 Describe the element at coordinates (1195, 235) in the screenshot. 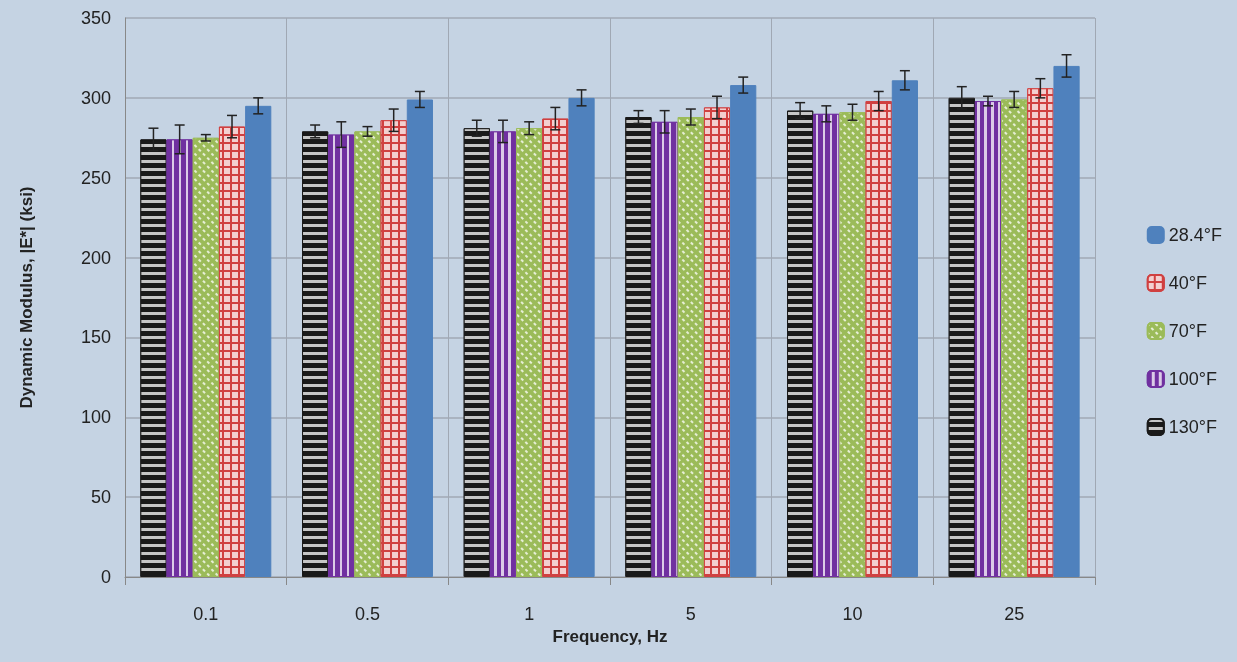

I see `legend-label: 28.4°F` at that location.